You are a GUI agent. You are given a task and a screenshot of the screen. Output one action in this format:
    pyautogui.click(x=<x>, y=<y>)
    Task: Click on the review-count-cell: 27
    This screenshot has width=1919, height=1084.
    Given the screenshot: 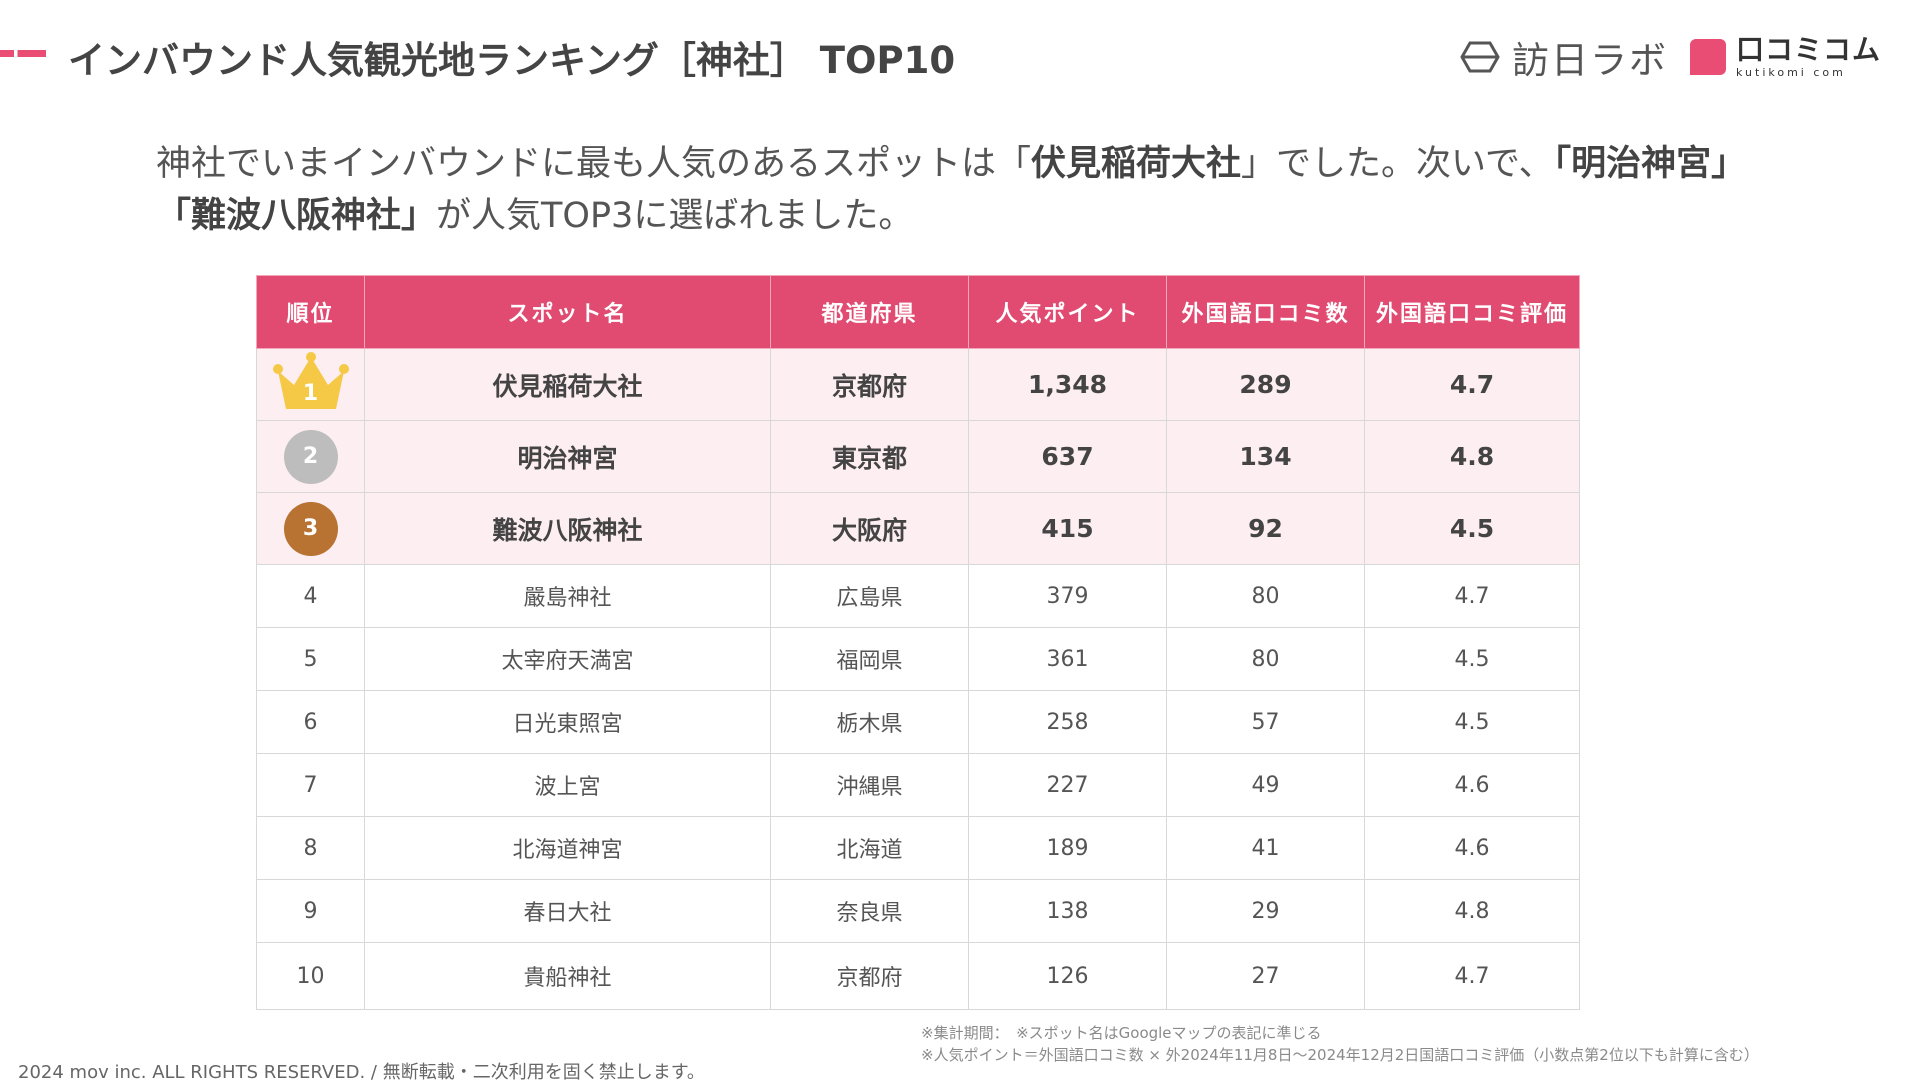 What is the action you would take?
    pyautogui.click(x=1265, y=976)
    